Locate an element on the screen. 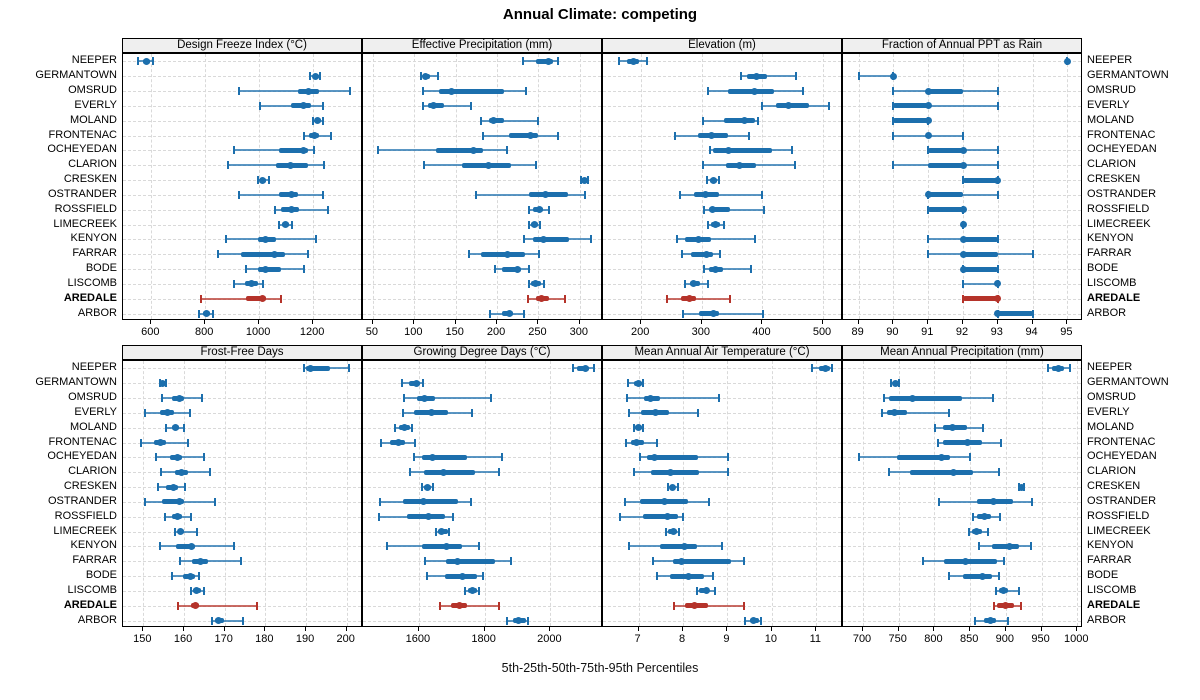 Image resolution: width=1200 pixels, height=700 pixels. row-label-left: BODE is located at coordinates (101, 575).